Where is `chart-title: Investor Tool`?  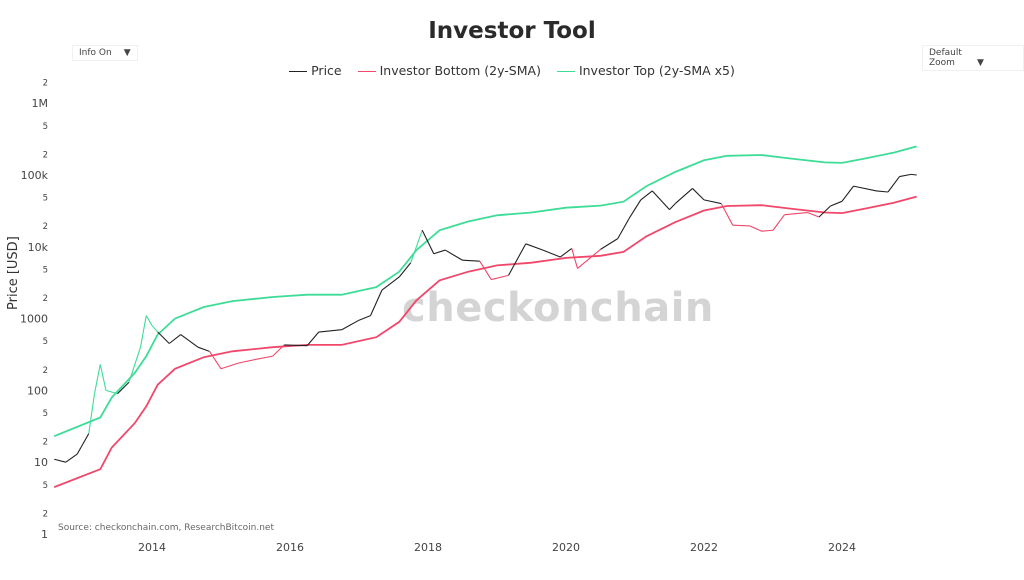 chart-title: Investor Tool is located at coordinates (512, 31).